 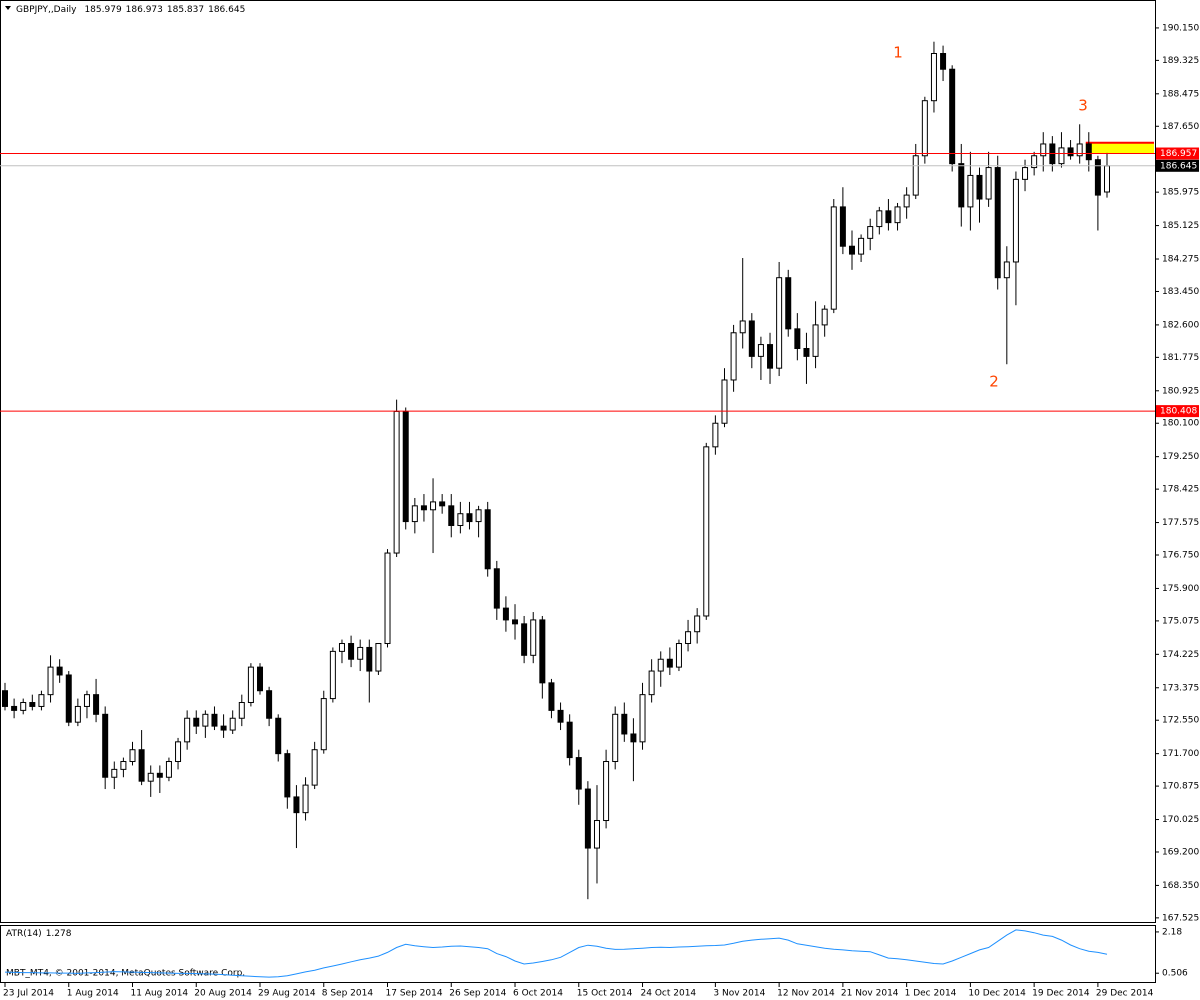 What do you see at coordinates (414, 994) in the screenshot?
I see `x-tick-label: 17 Sep 2014` at bounding box center [414, 994].